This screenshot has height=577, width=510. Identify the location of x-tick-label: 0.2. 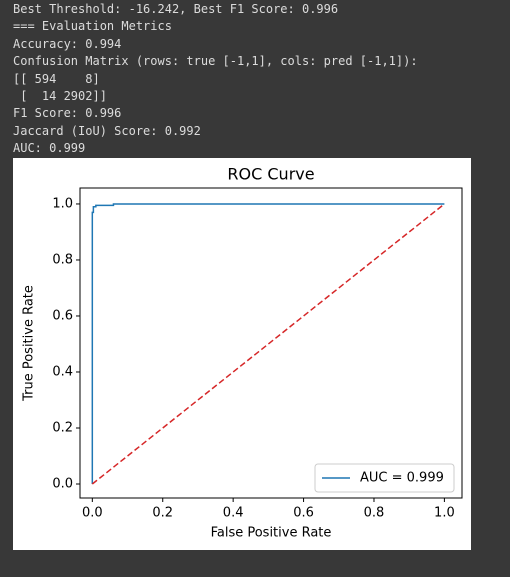
(162, 513).